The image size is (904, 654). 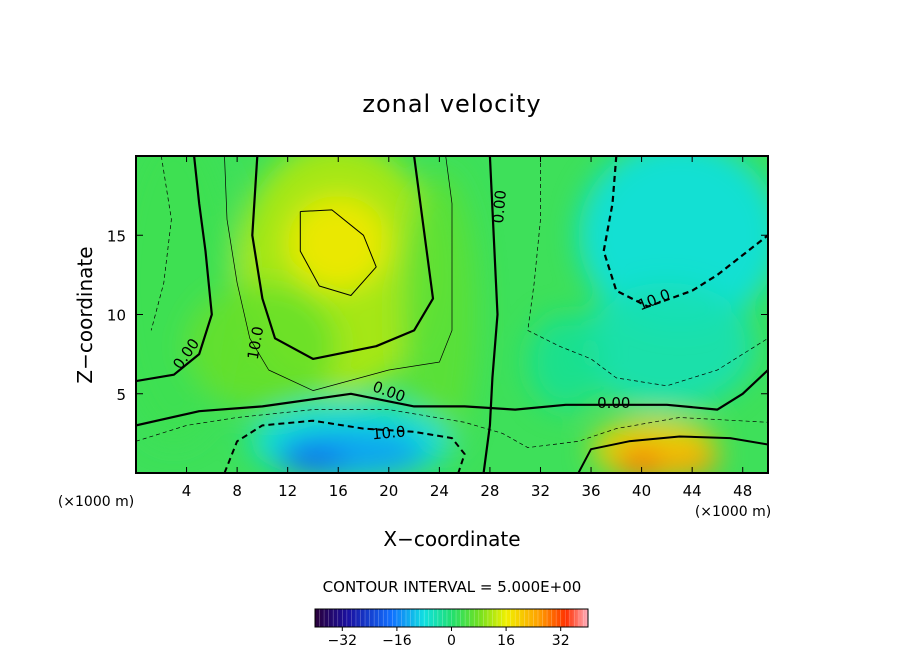 I want to click on colorbar-segments, so click(x=451, y=618).